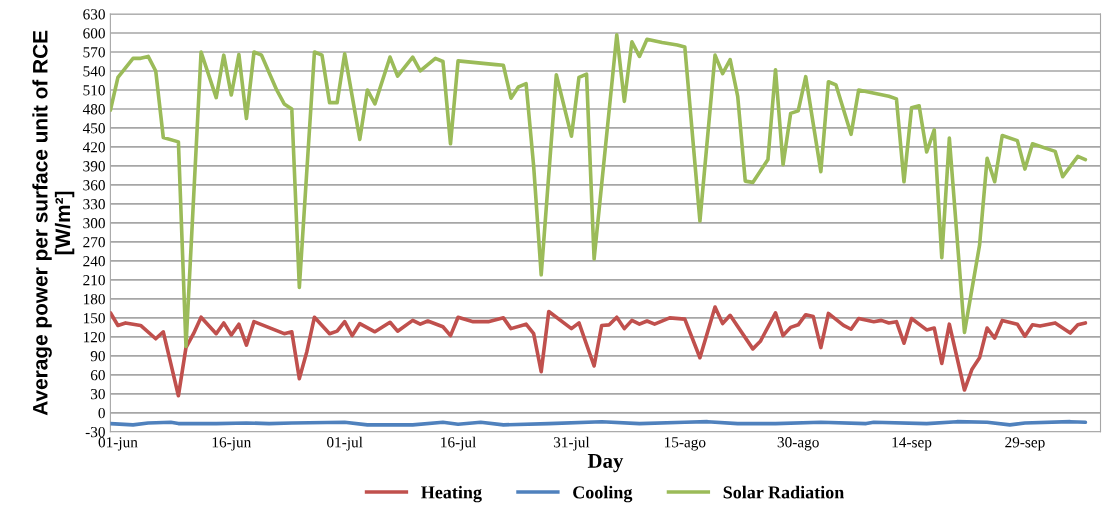  I want to click on x-axis-title: Day, so click(605, 463).